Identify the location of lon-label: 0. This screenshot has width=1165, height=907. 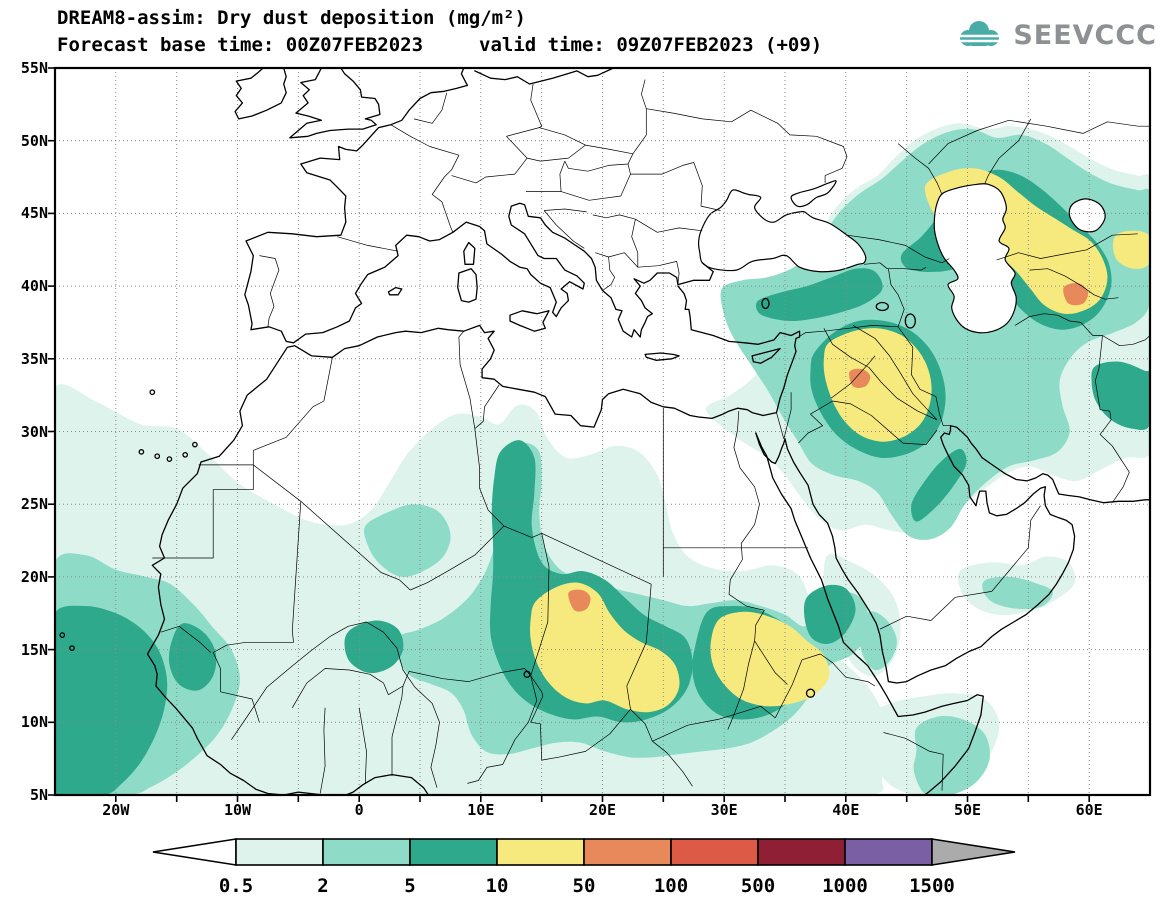
(359, 810).